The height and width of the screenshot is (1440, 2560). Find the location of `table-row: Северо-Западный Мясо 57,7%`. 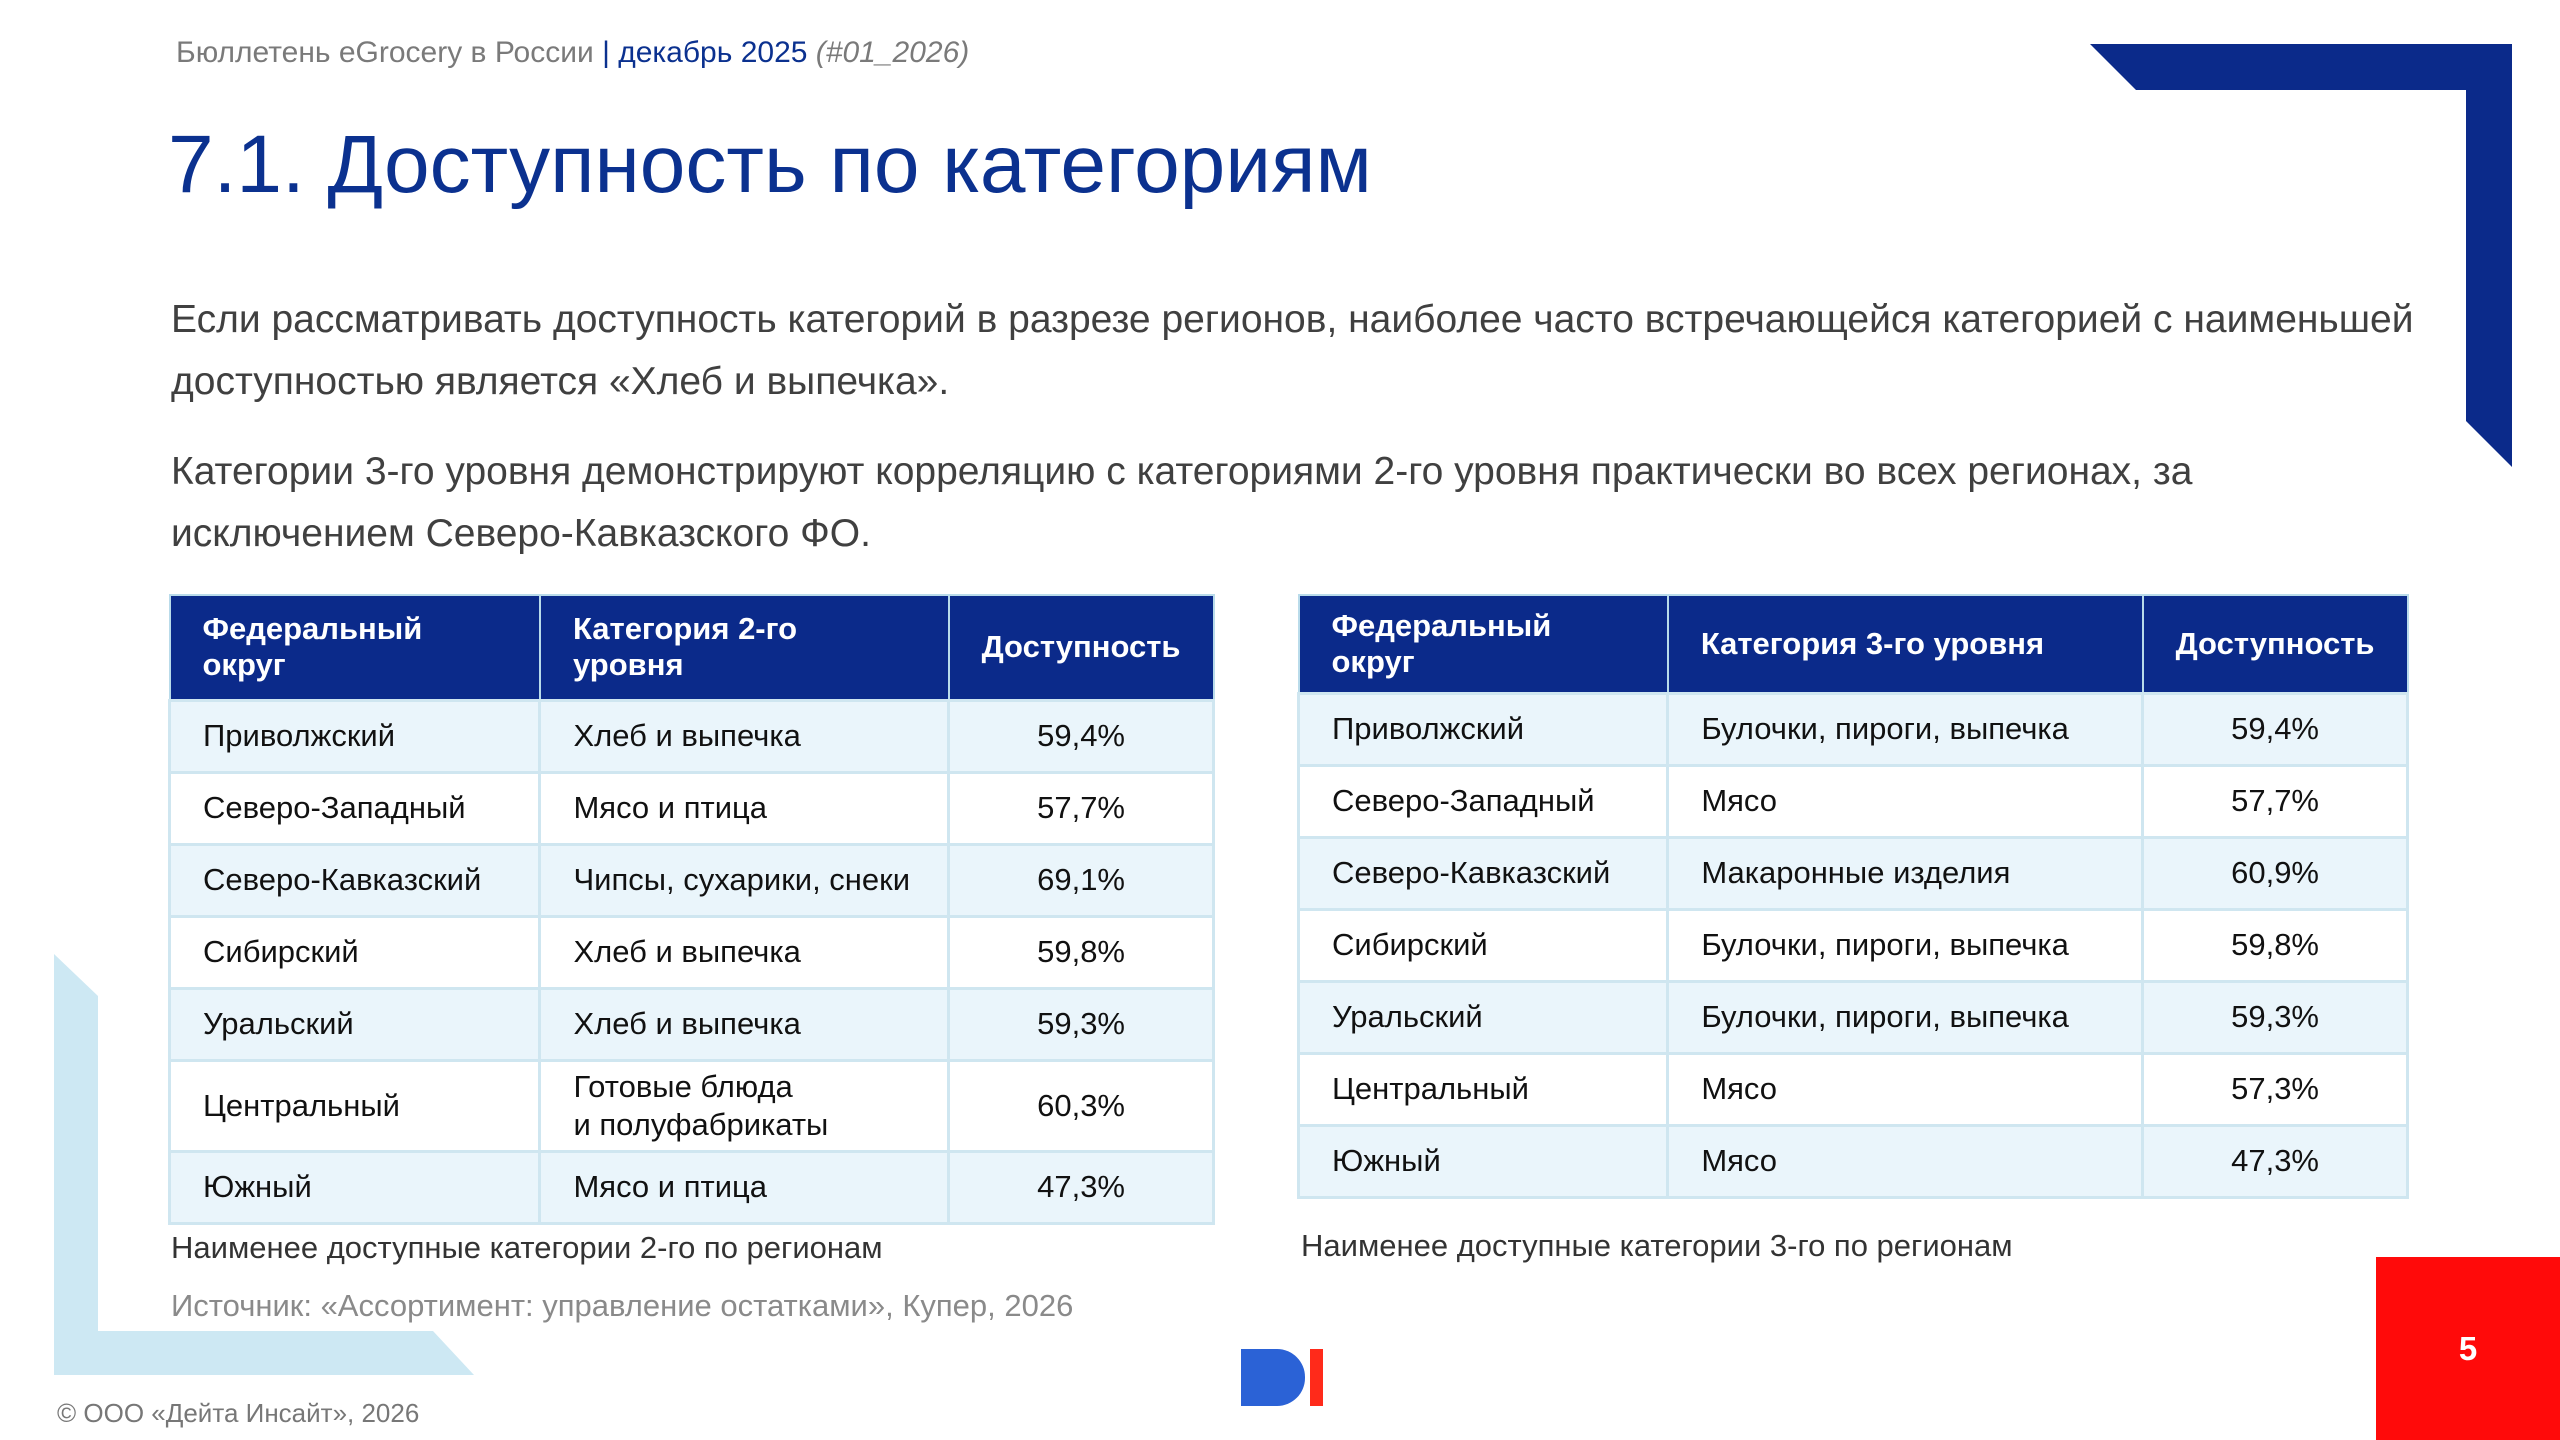

table-row: Северо-Западный Мясо 57,7% is located at coordinates (1852, 801).